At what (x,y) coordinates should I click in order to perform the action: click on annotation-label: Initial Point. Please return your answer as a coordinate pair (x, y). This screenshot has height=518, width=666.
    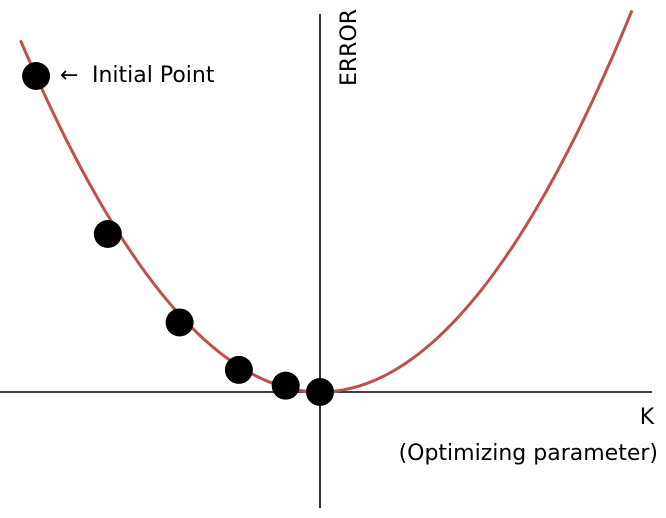
    Looking at the image, I should click on (153, 75).